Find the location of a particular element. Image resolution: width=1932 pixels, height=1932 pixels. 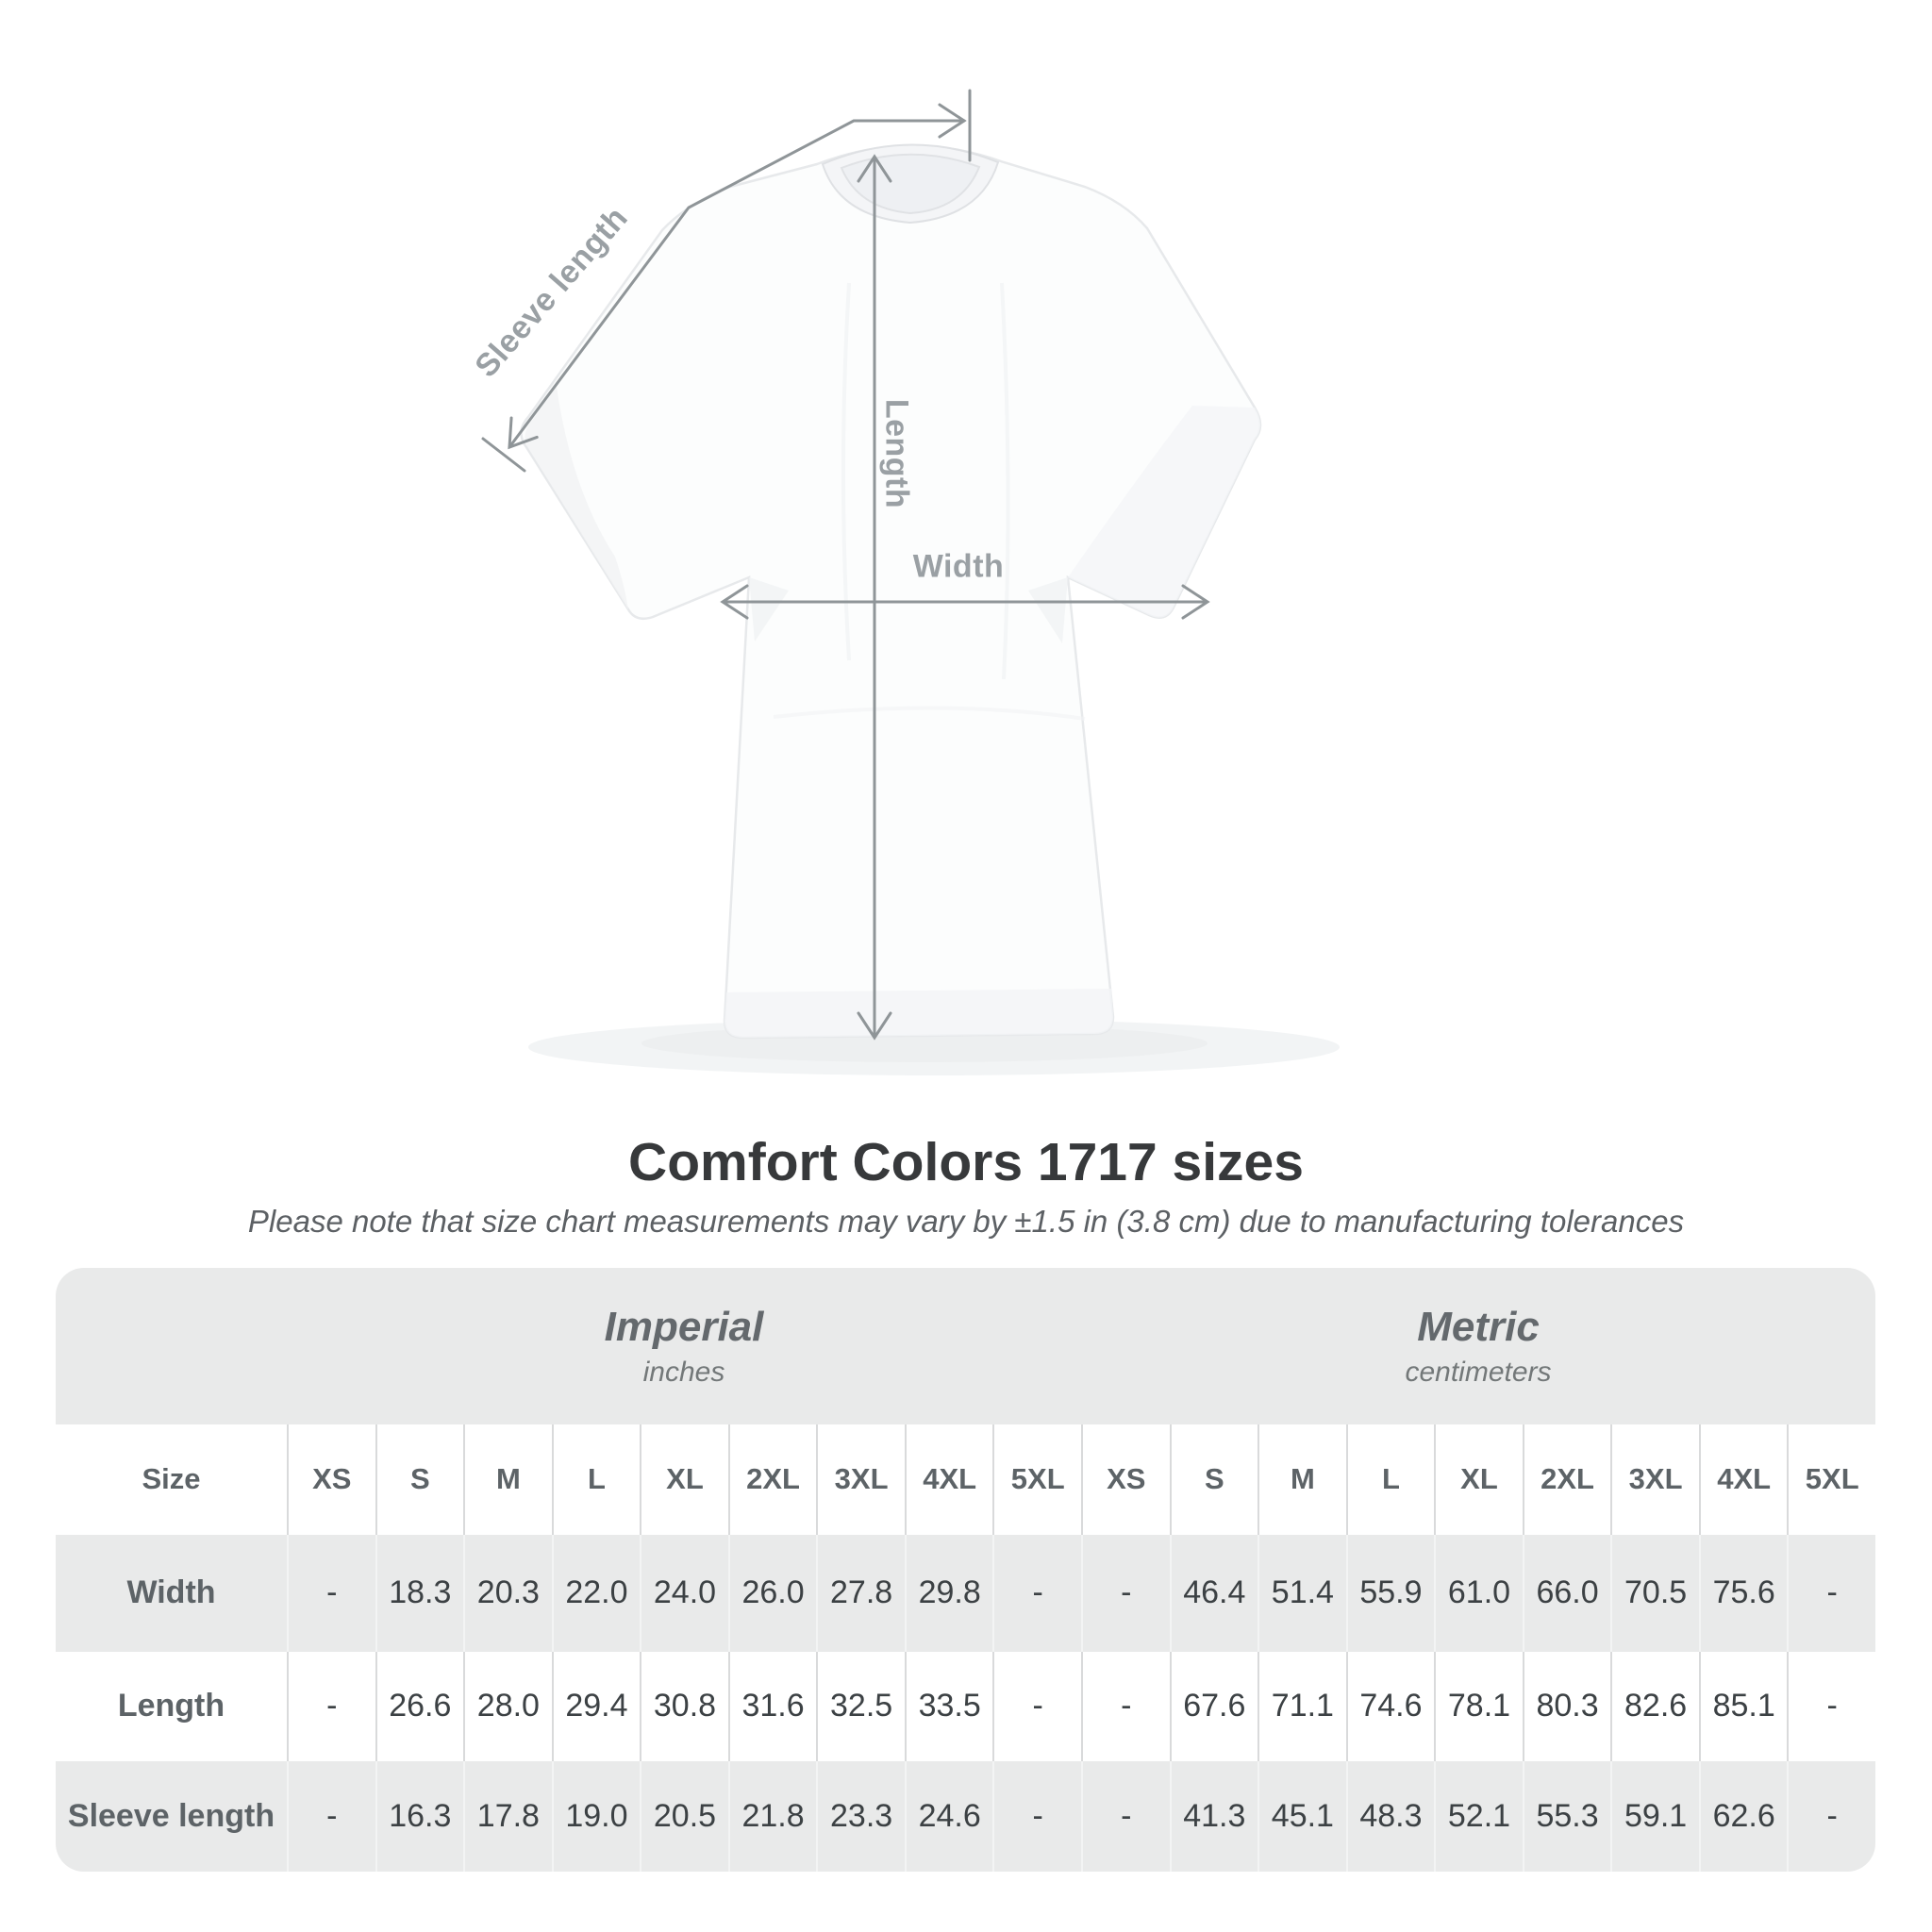

value-cell: 61.0 is located at coordinates (1478, 1593).